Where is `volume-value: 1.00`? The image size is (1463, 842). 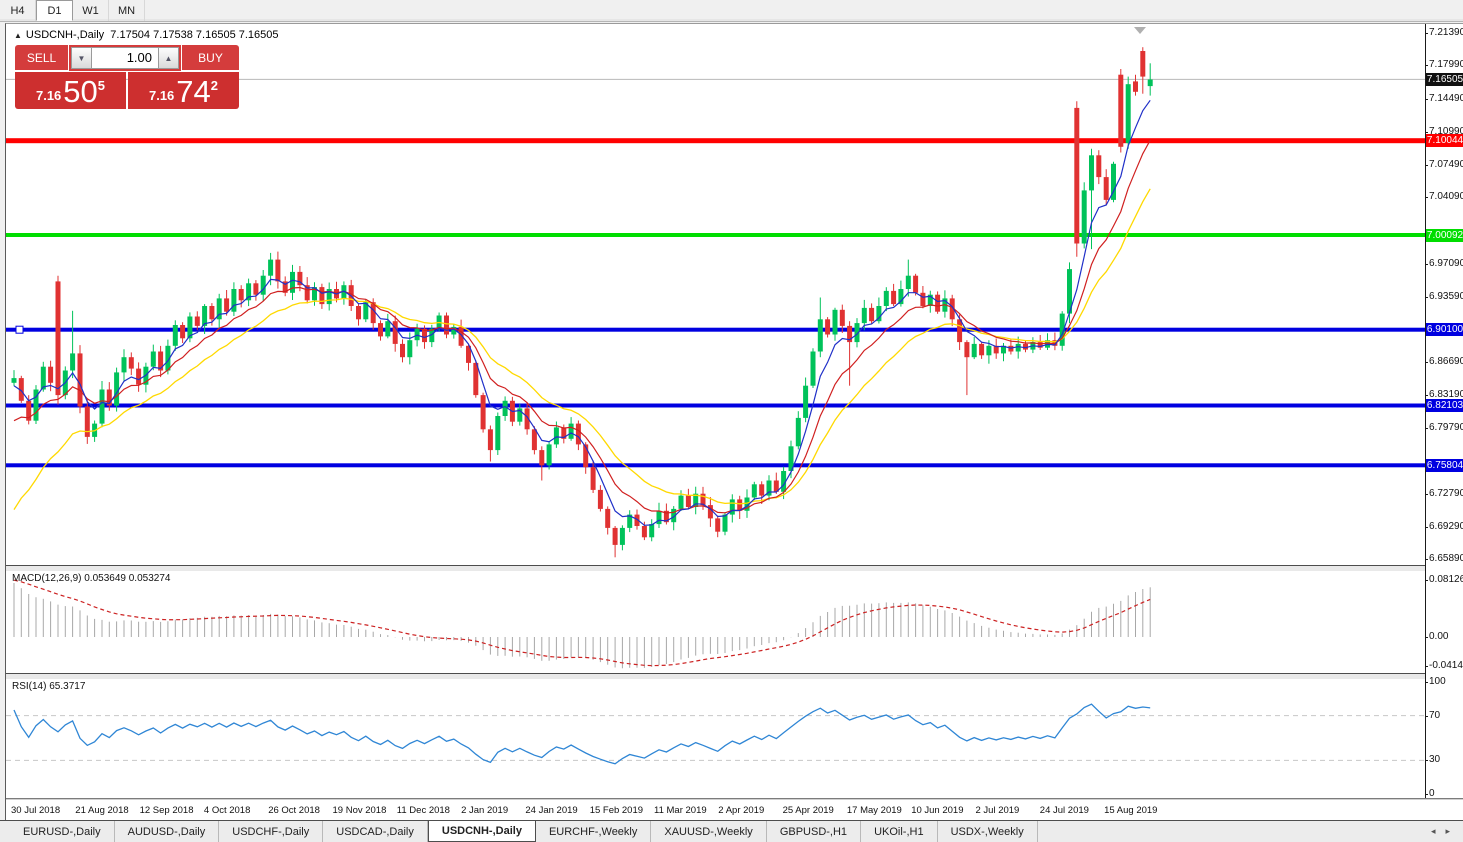 volume-value: 1.00 is located at coordinates (125, 58).